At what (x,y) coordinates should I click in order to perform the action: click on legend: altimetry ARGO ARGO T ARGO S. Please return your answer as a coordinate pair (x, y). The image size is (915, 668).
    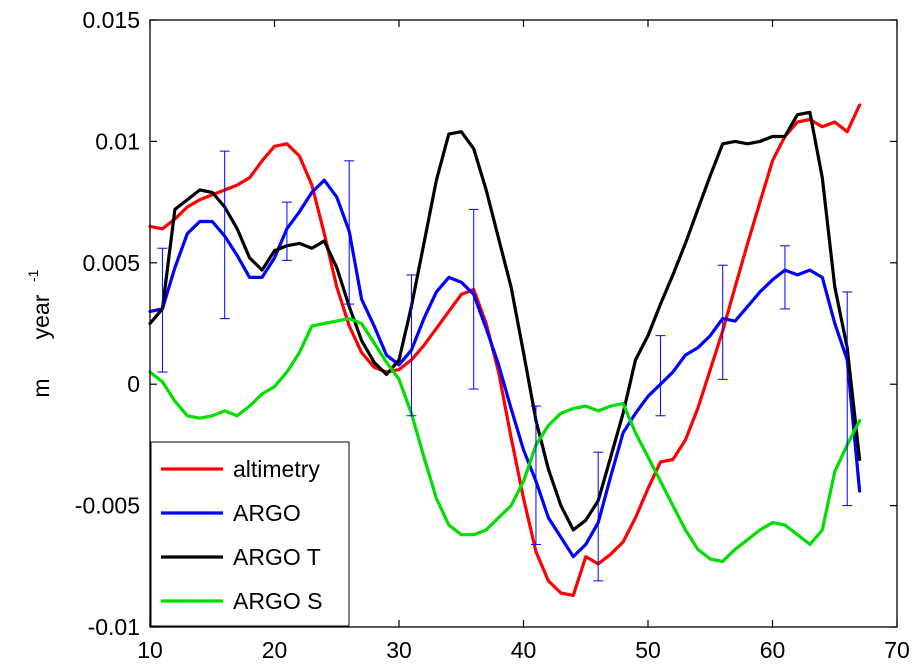
    Looking at the image, I should click on (250, 534).